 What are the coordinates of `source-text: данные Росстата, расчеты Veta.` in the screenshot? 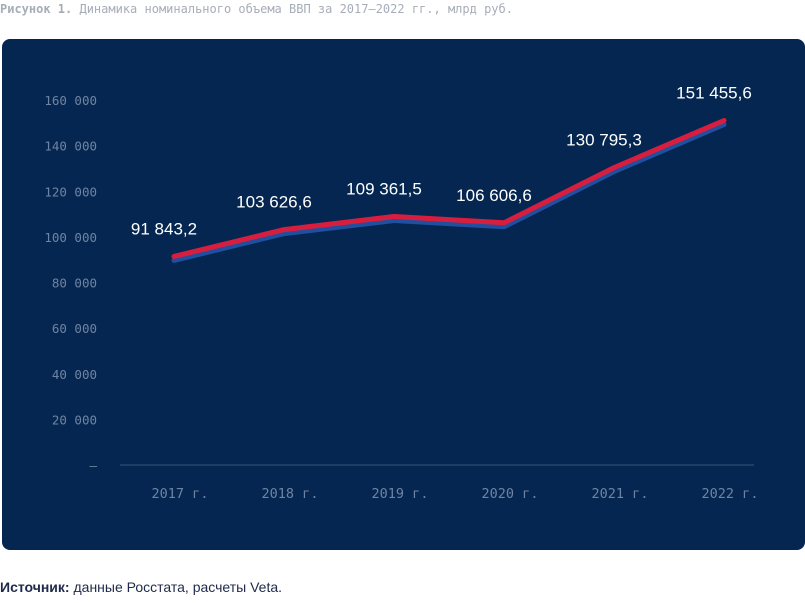 It's located at (178, 587).